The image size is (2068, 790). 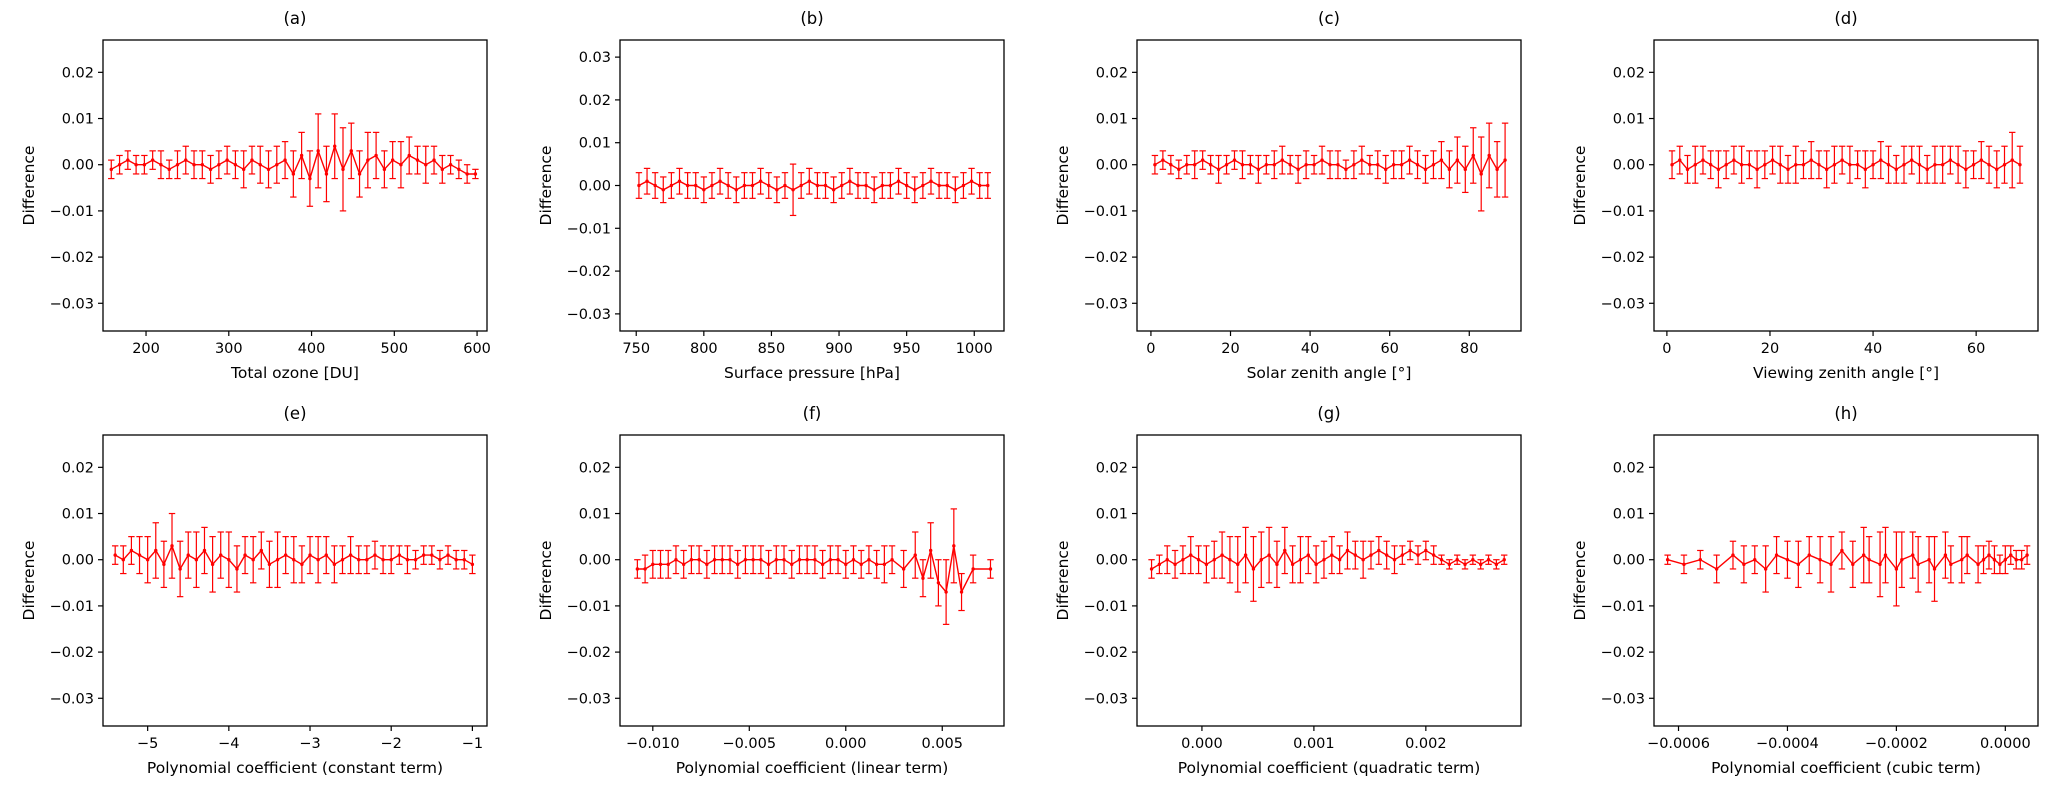 What do you see at coordinates (811, 18) in the screenshot?
I see `panel-title-b: (b)` at bounding box center [811, 18].